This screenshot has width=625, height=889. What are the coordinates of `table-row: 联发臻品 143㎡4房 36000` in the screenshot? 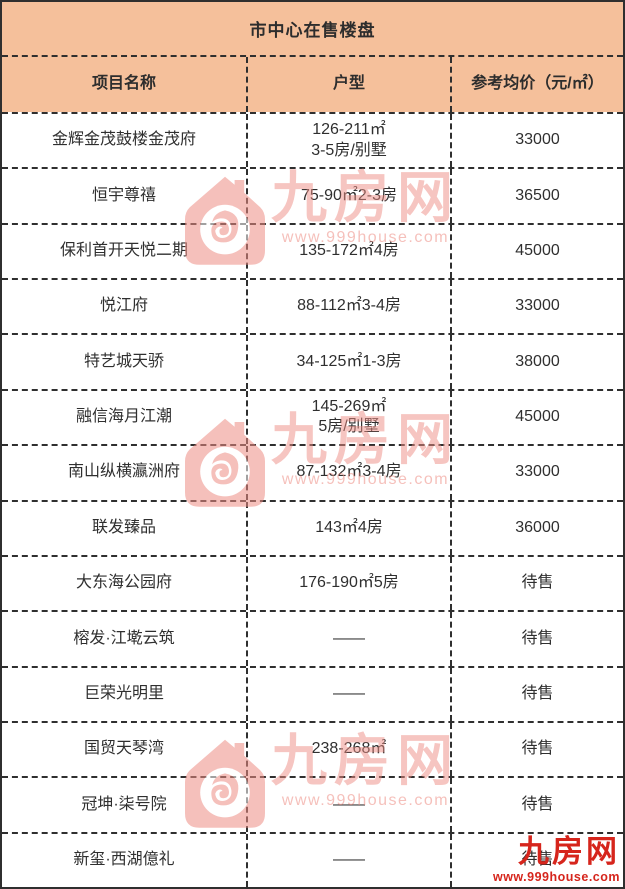 It's located at (312, 527).